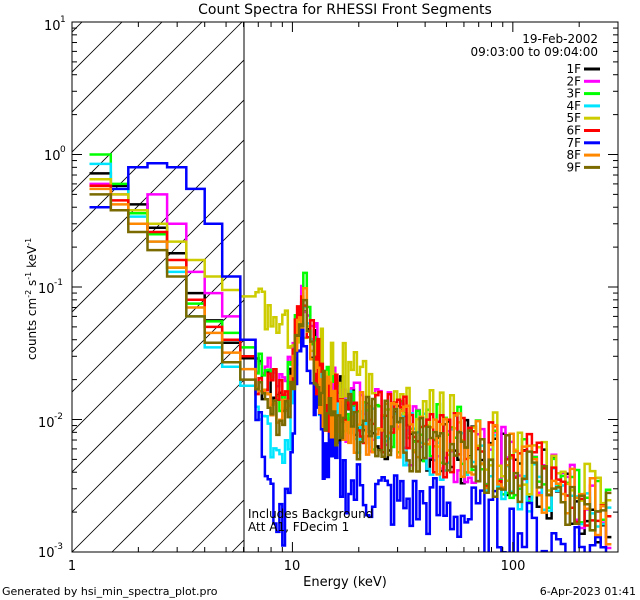 The width and height of the screenshot is (640, 600). I want to click on x-tick-label-10: 10, so click(292, 566).